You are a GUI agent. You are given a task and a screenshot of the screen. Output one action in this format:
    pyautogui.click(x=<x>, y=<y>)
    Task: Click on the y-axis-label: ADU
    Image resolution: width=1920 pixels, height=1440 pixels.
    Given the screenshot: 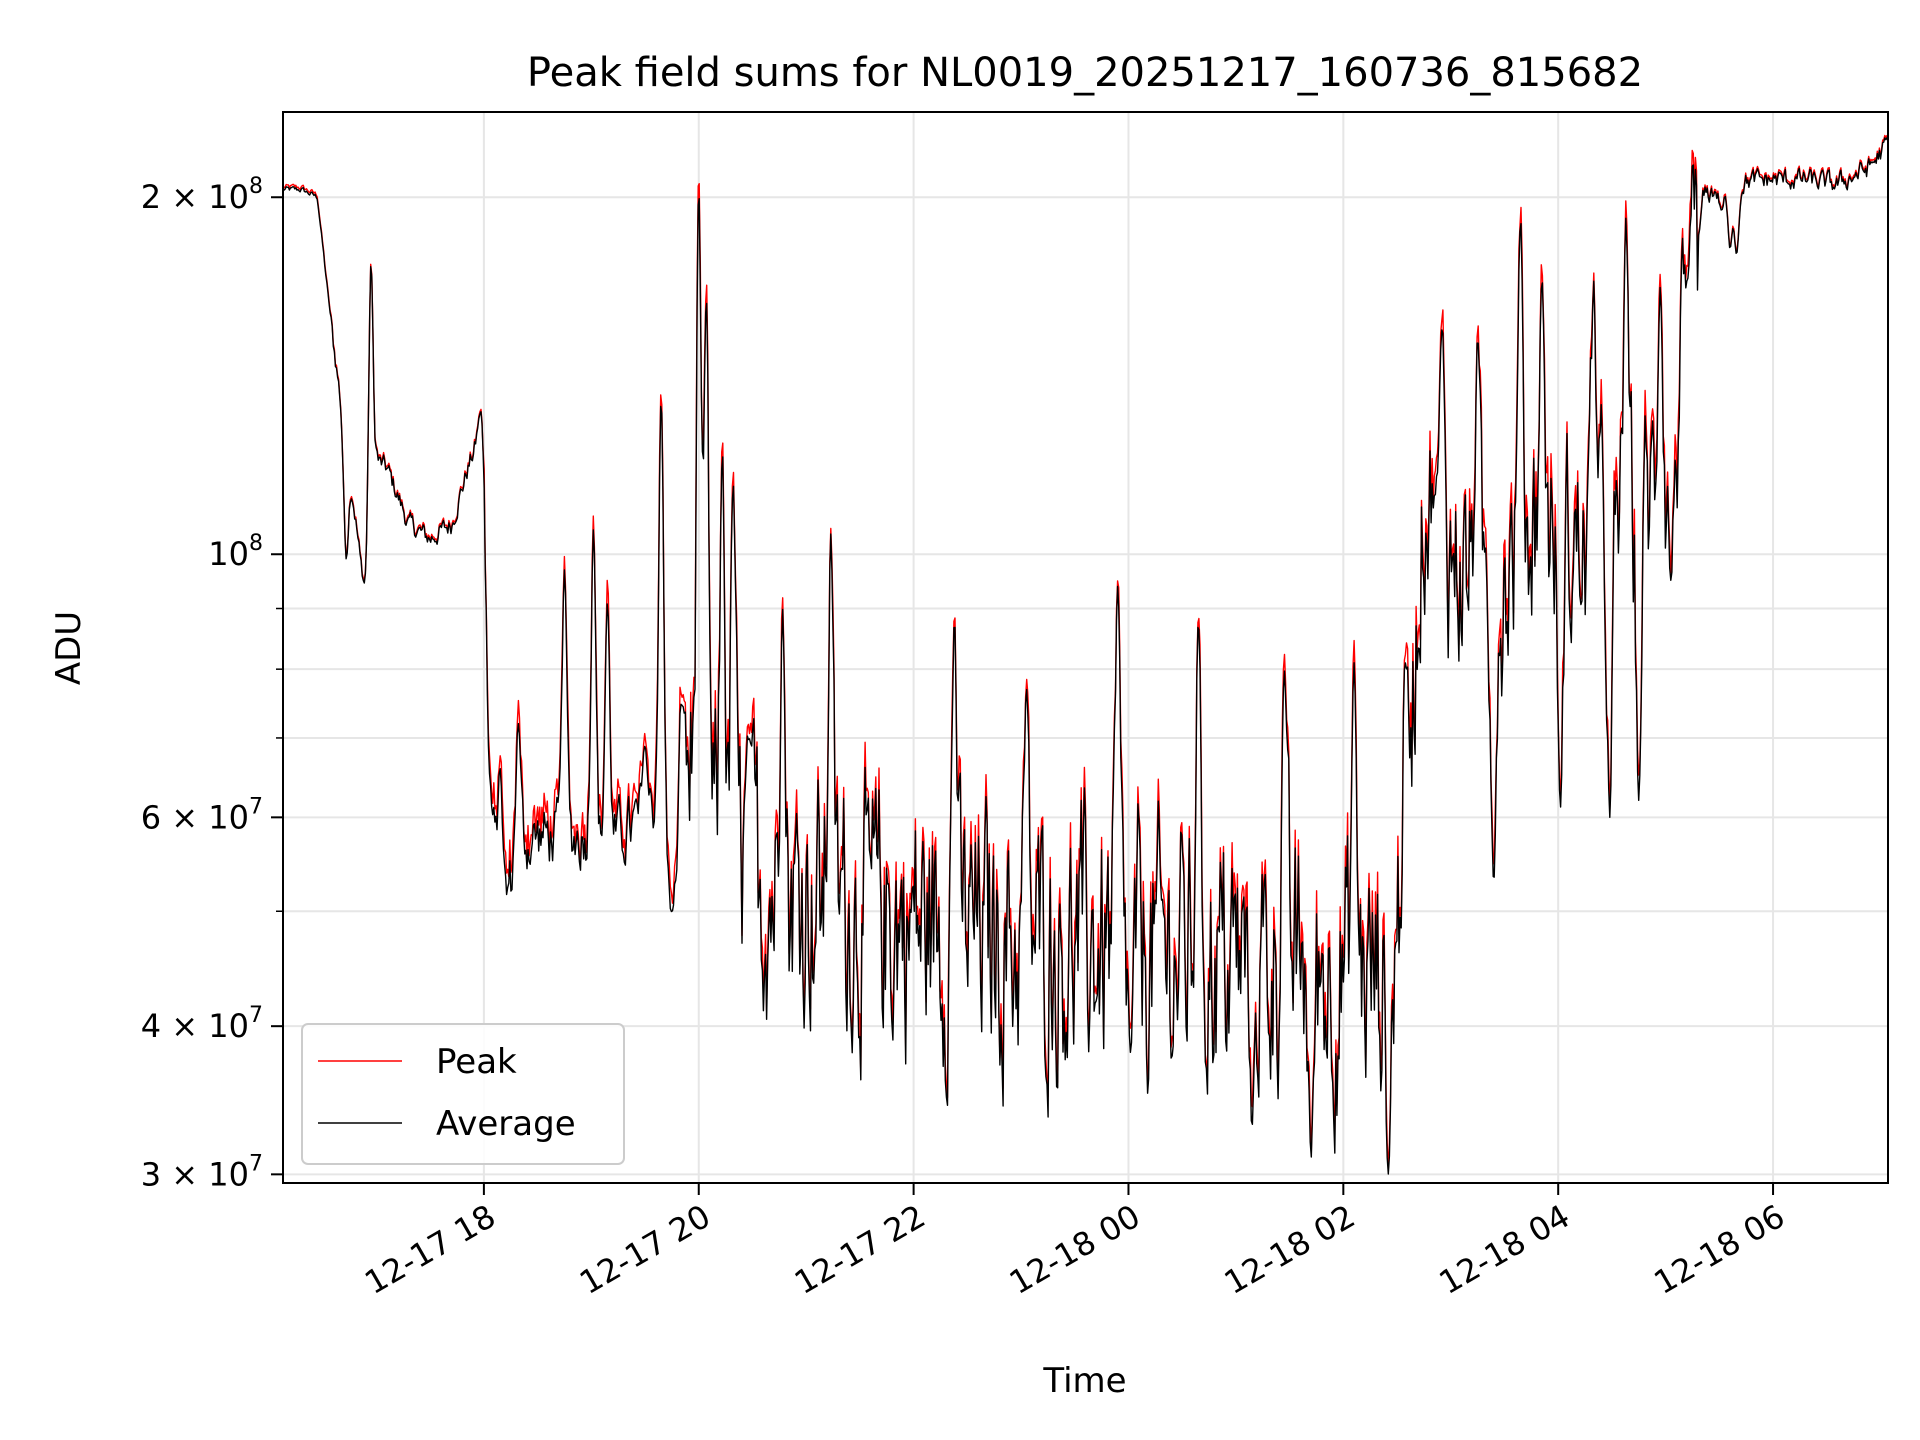 What is the action you would take?
    pyautogui.click(x=69, y=648)
    